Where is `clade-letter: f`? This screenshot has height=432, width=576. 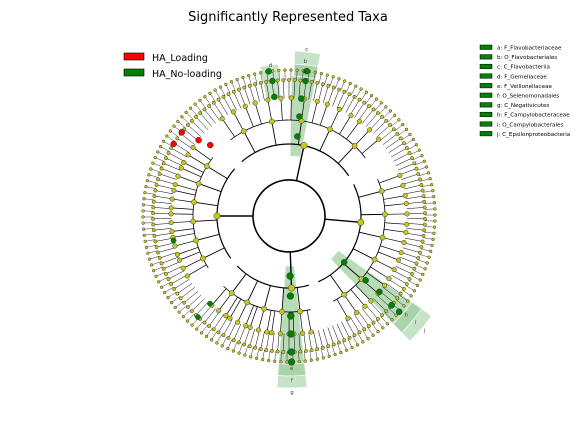
clade-letter: f is located at coordinates (292, 381).